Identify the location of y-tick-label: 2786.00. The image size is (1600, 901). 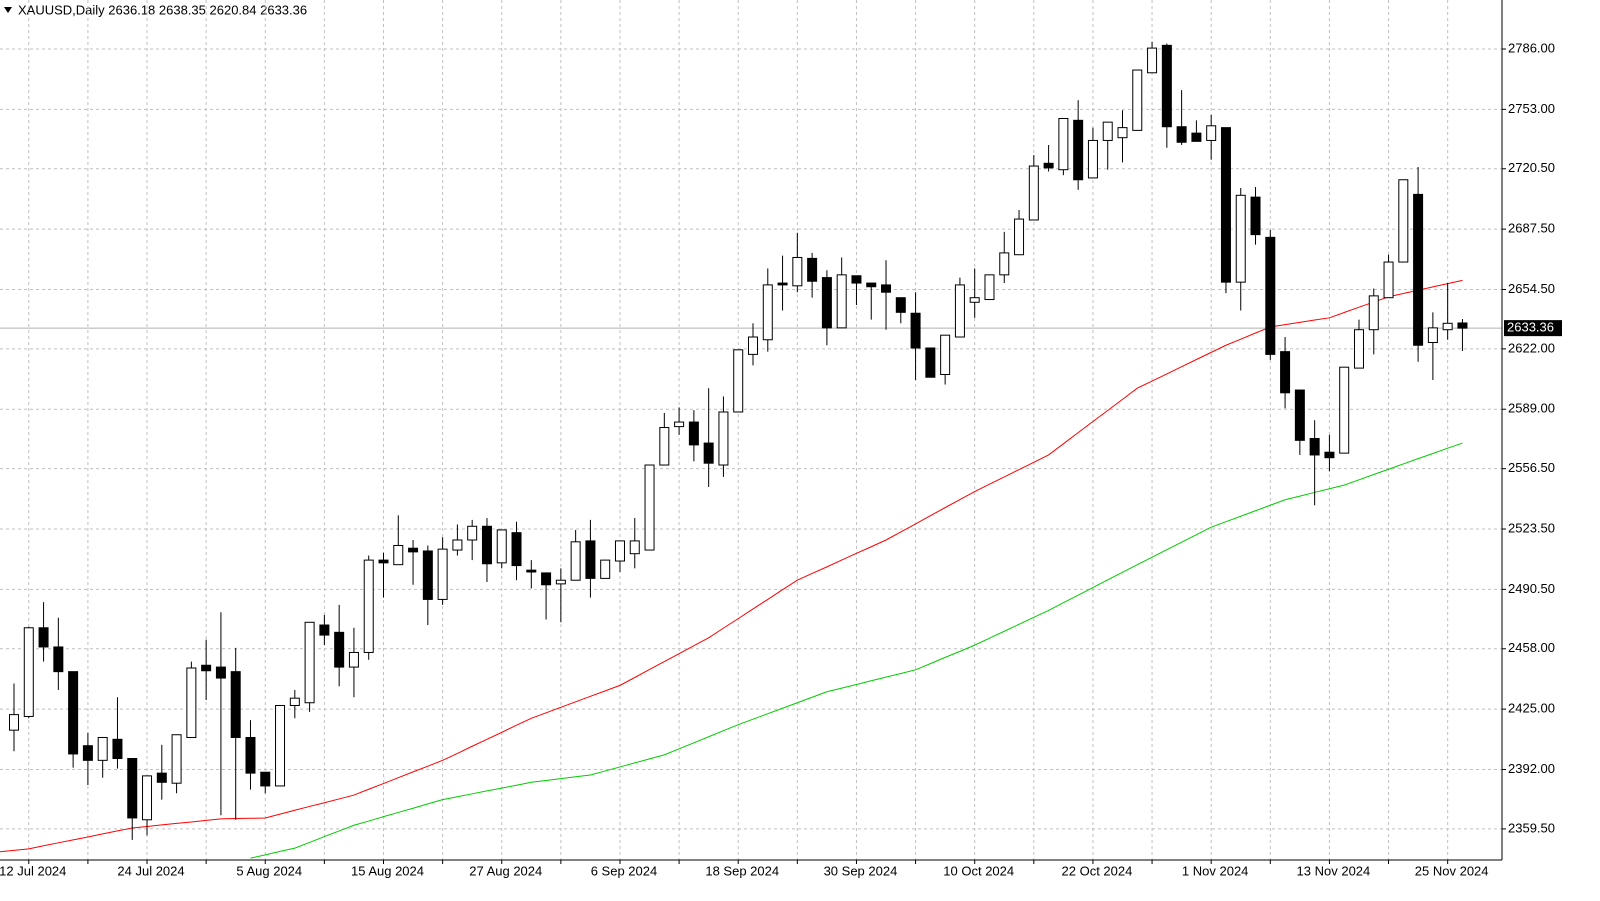
(1531, 47).